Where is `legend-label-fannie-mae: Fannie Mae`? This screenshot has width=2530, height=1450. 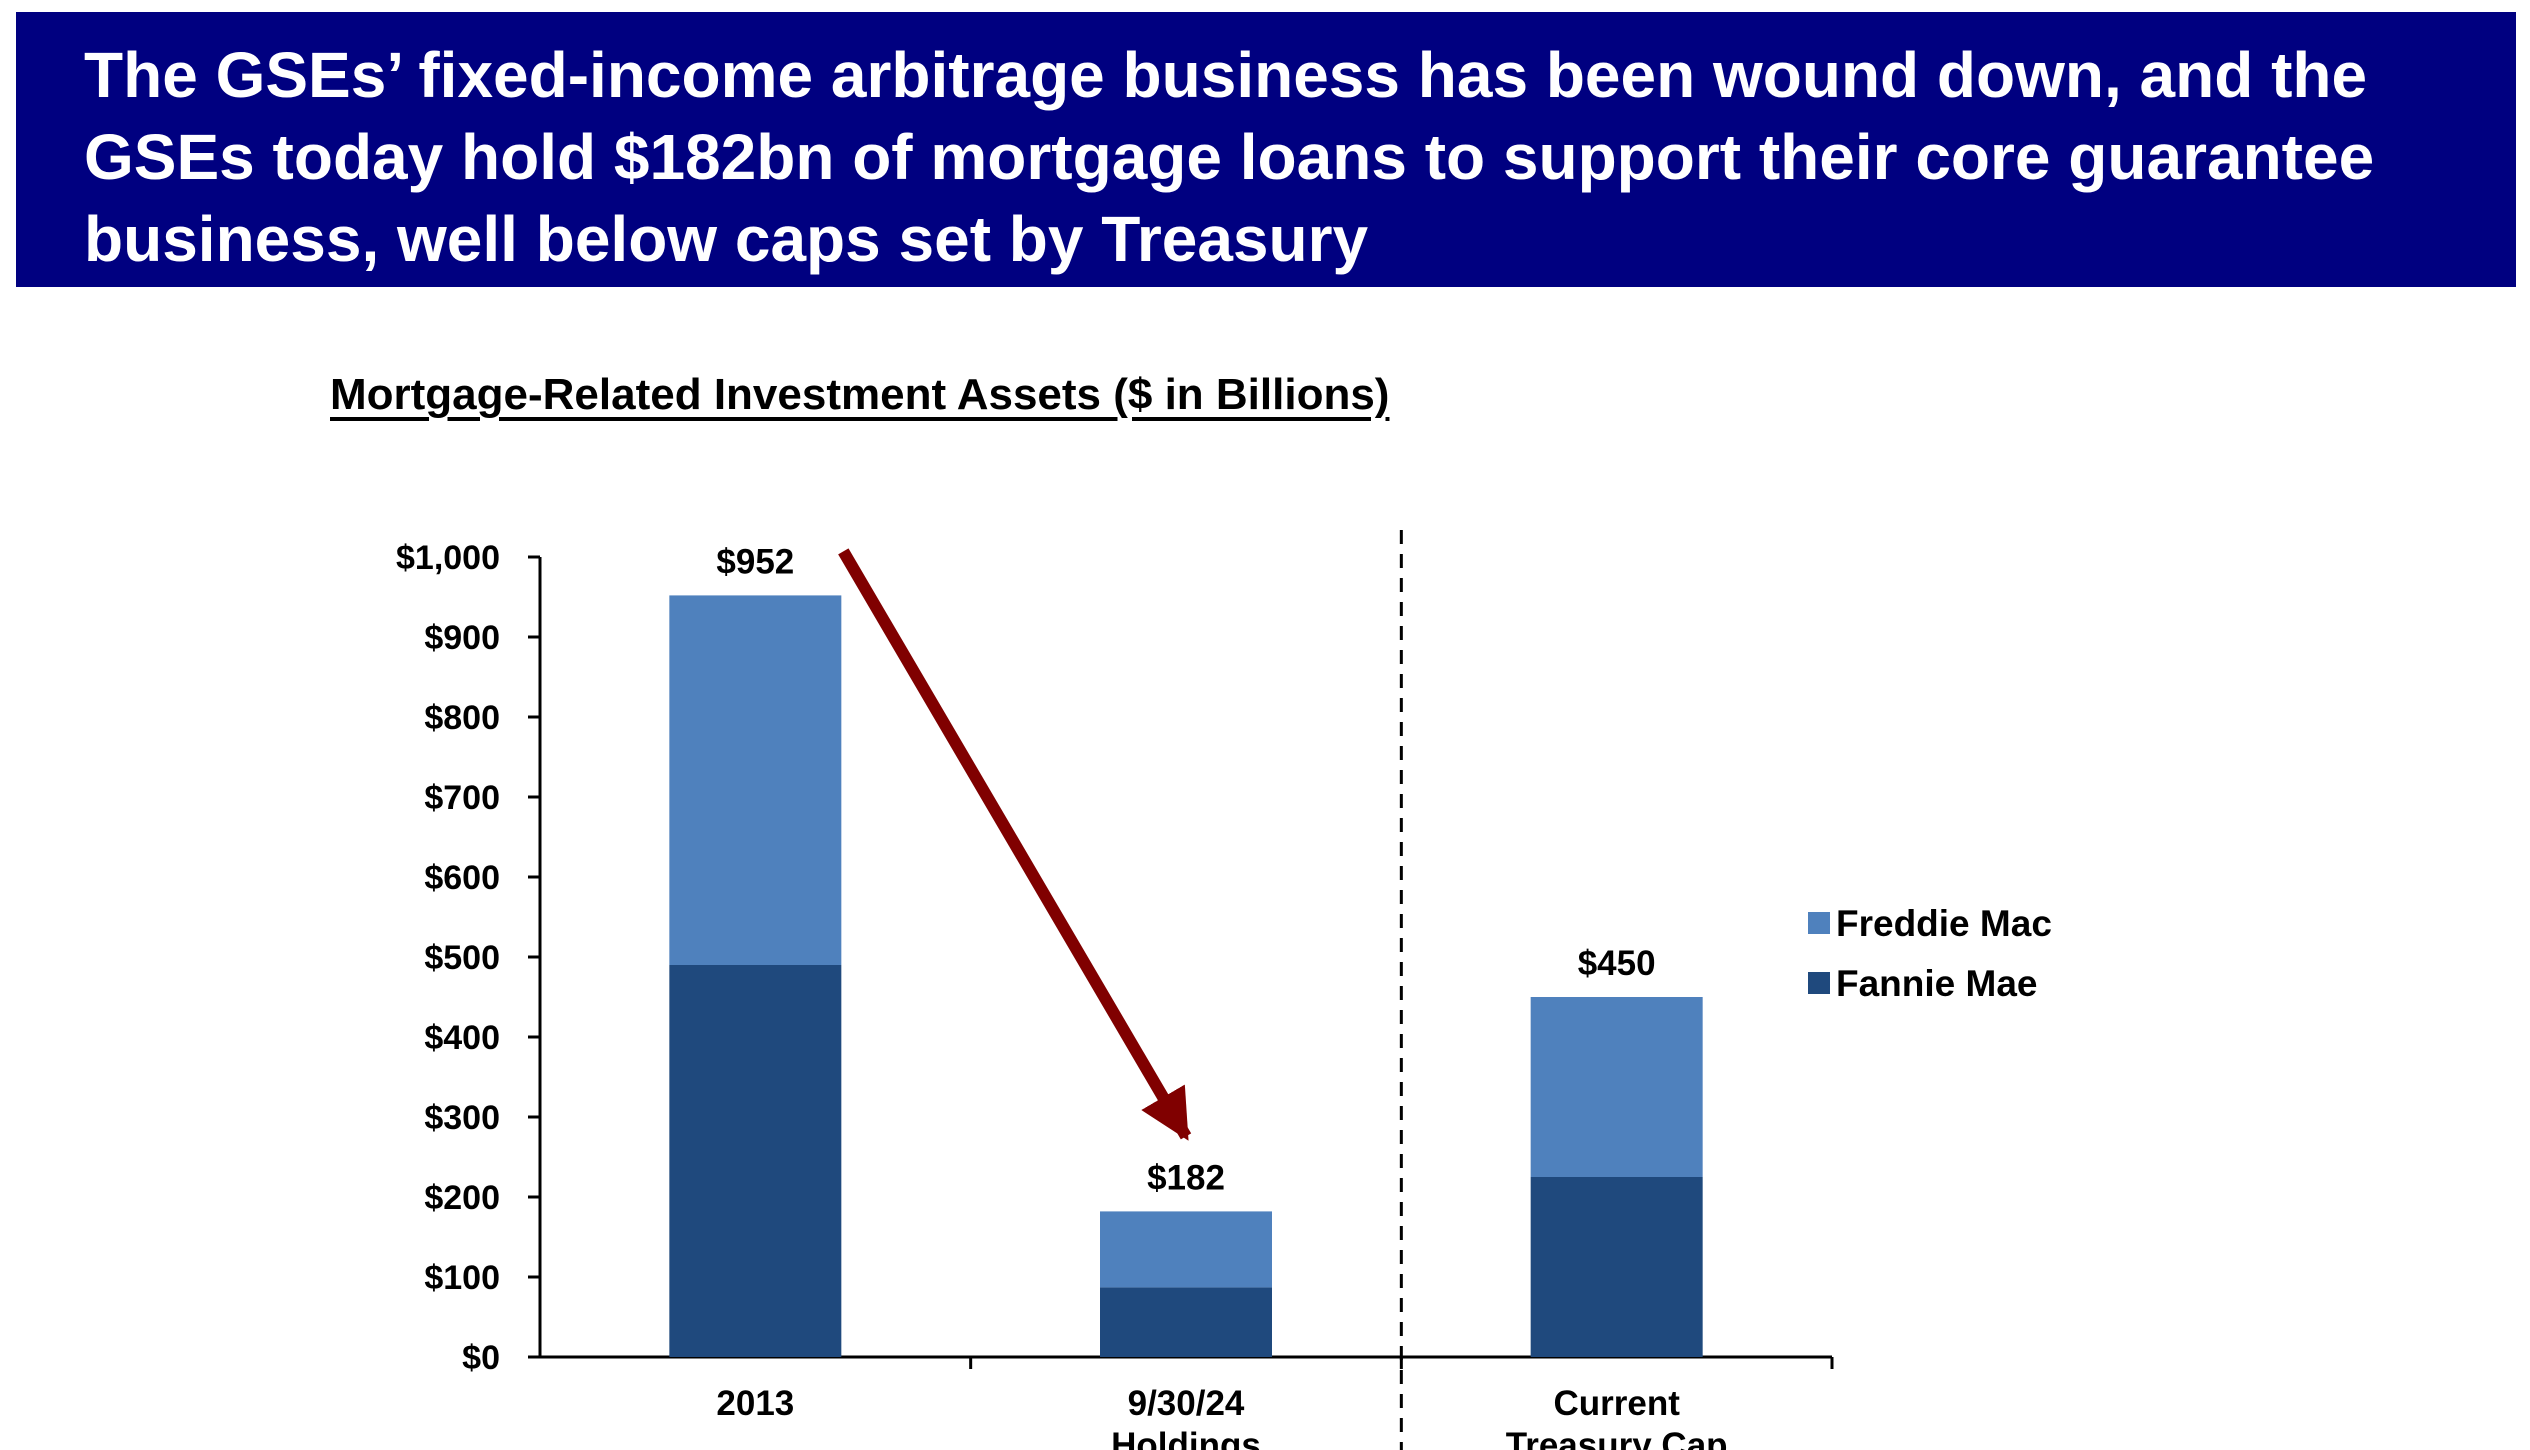 legend-label-fannie-mae: Fannie Mae is located at coordinates (1937, 983).